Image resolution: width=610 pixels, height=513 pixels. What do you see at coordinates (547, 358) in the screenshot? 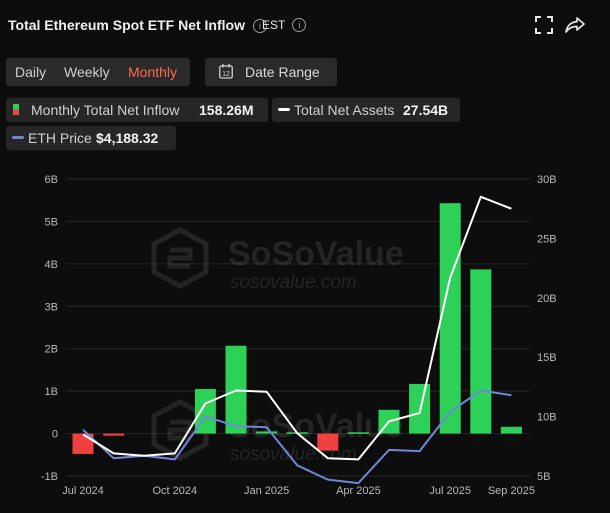
I see `y-right-tick-label: 15B` at bounding box center [547, 358].